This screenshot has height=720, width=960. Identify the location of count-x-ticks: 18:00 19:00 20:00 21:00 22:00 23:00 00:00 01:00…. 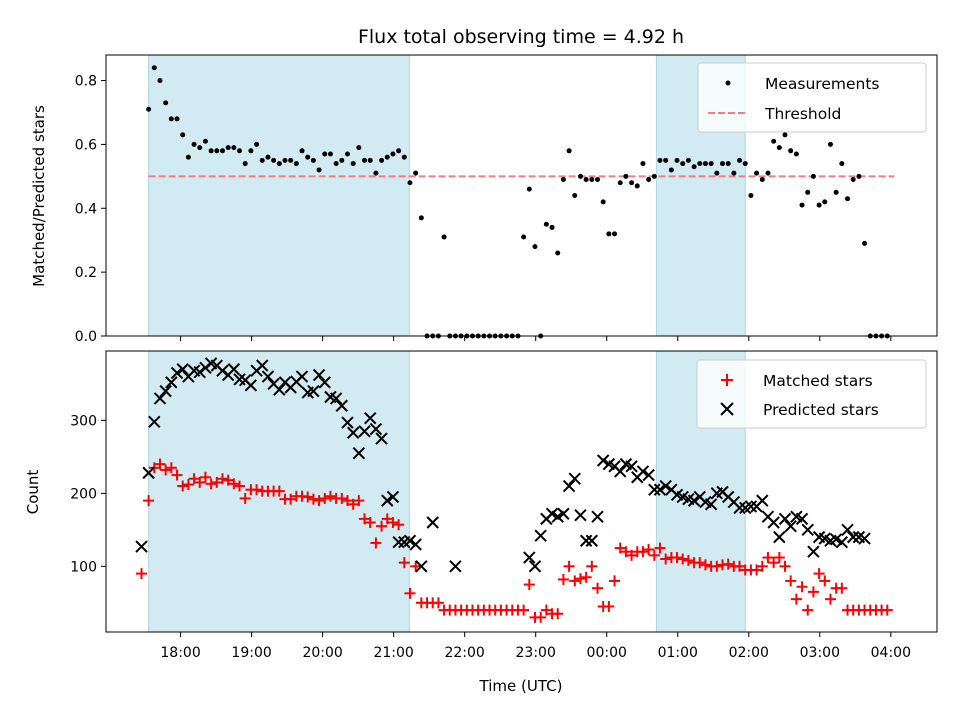
(535, 646).